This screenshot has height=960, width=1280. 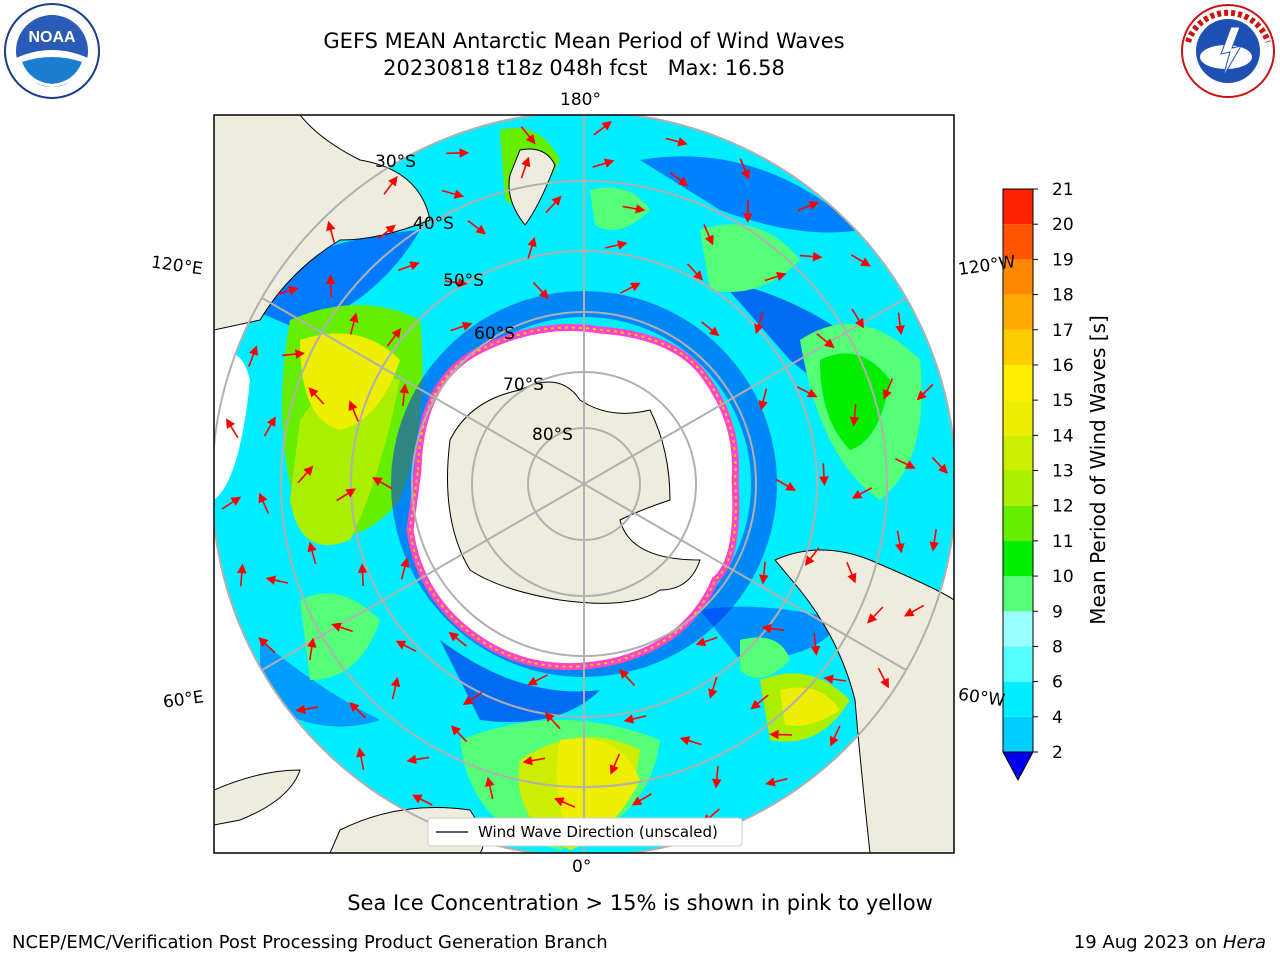 I want to click on colorbar-tick-label: 13, so click(x=1063, y=472).